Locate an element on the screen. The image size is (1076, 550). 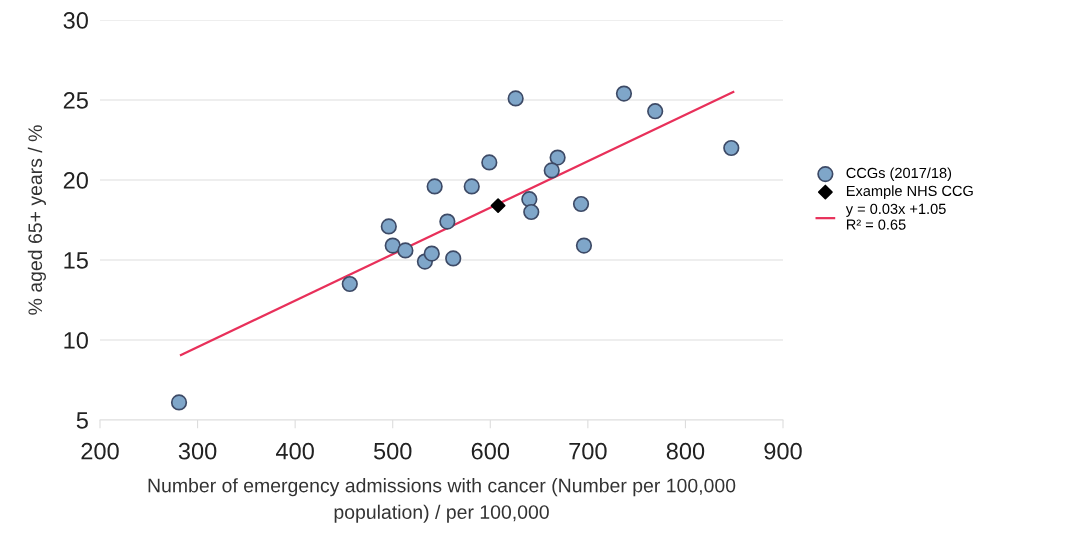
x-tick-label: 900 is located at coordinates (783, 451).